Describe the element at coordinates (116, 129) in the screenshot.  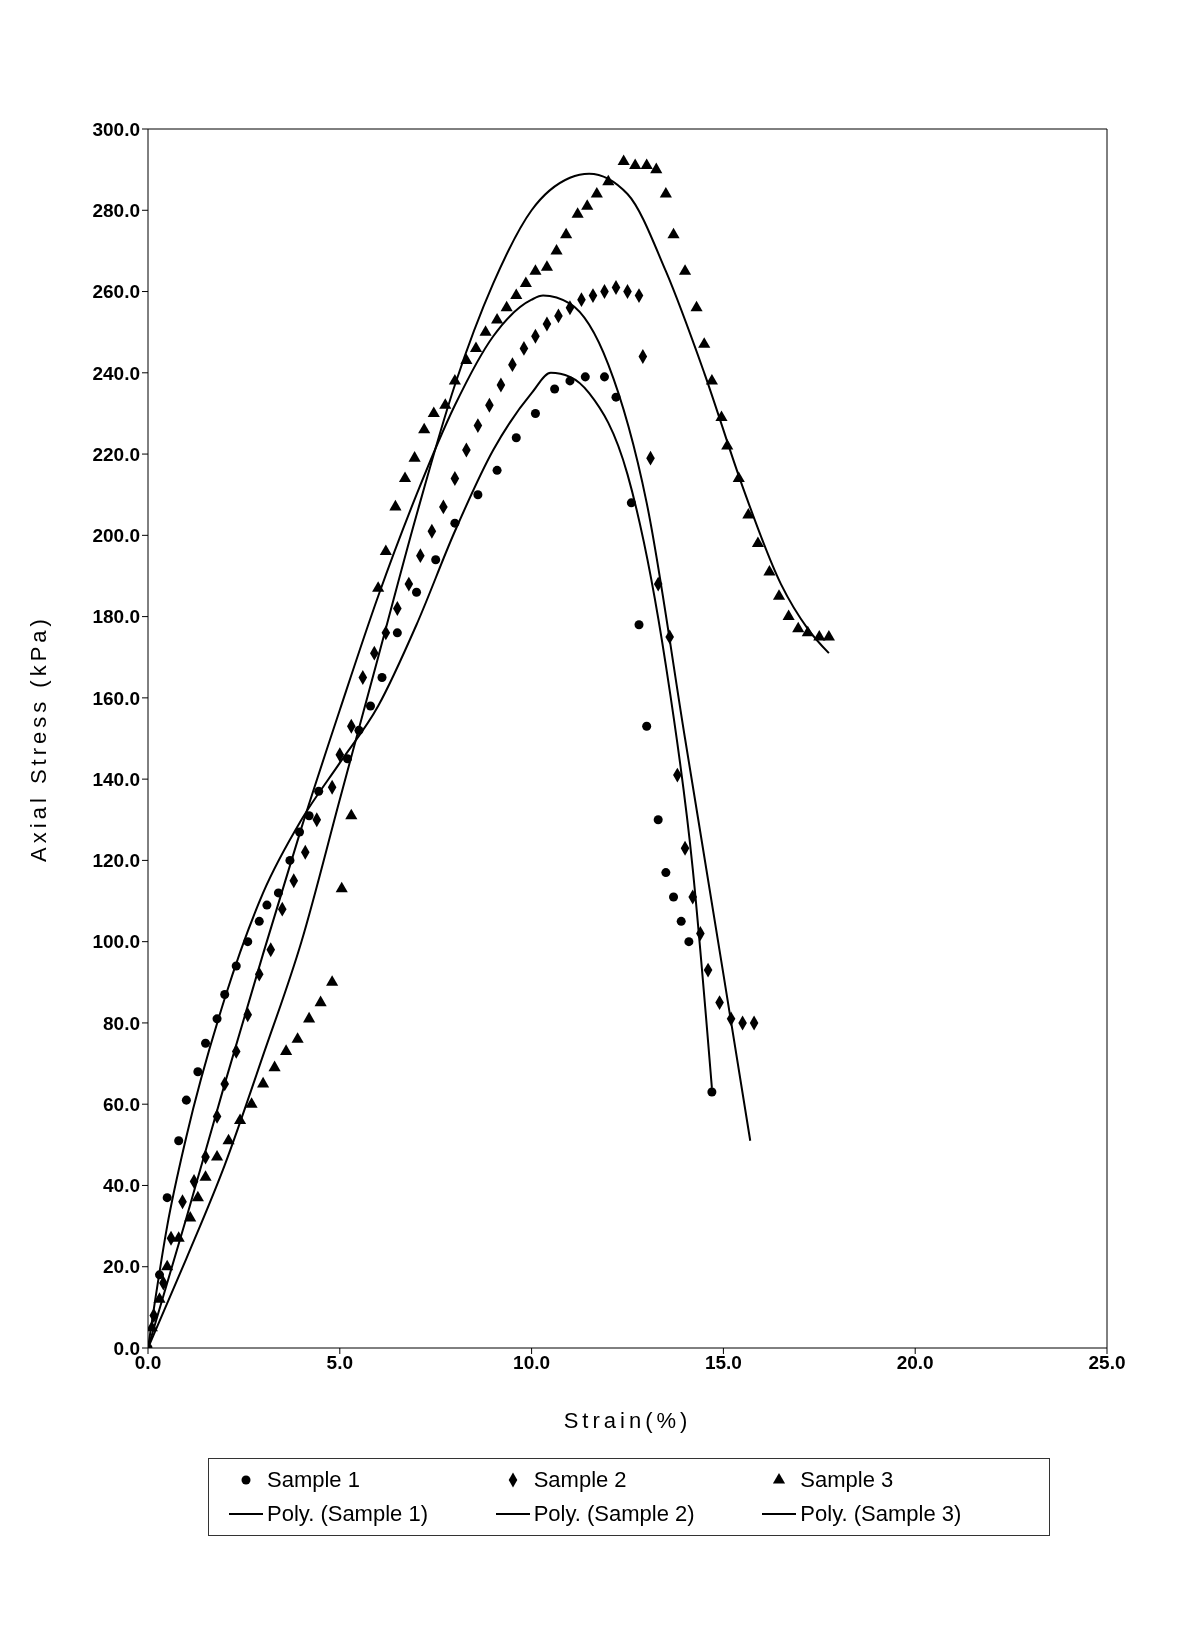
I see `y-tick-label: 300.0` at that location.